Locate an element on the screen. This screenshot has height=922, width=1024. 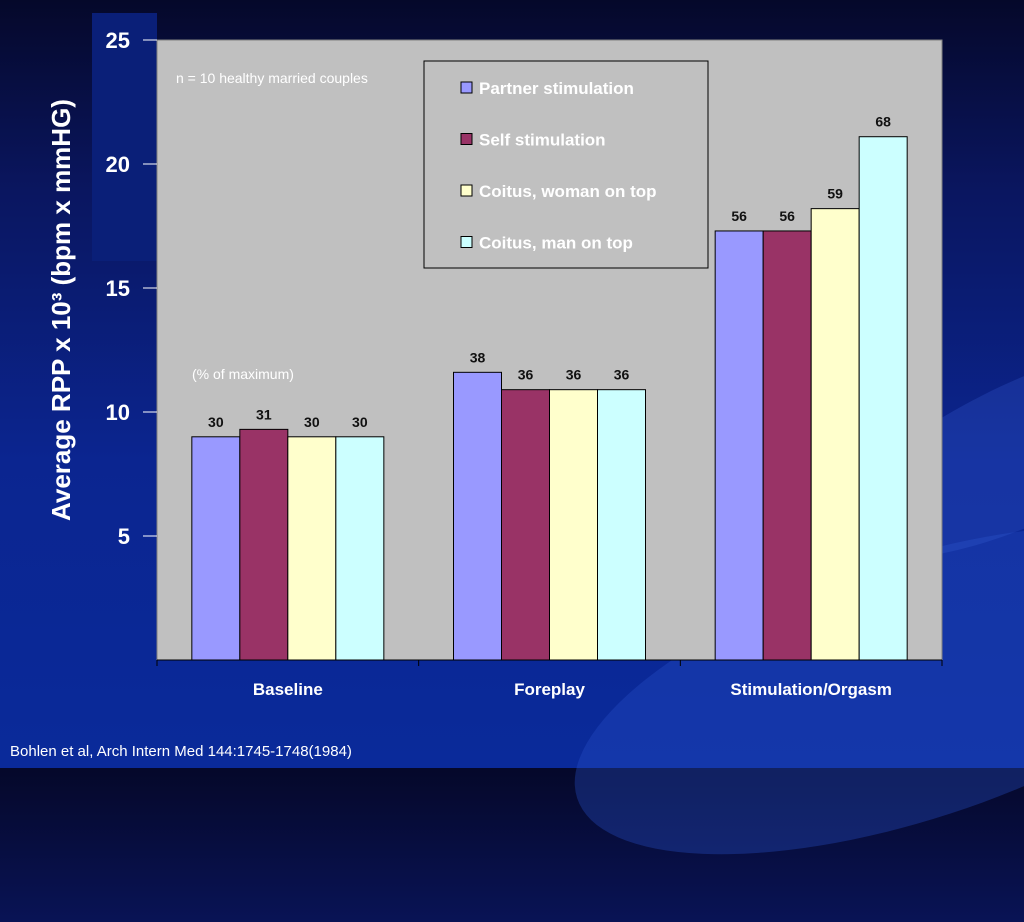
legend-label: Self stimulation is located at coordinates (542, 140).